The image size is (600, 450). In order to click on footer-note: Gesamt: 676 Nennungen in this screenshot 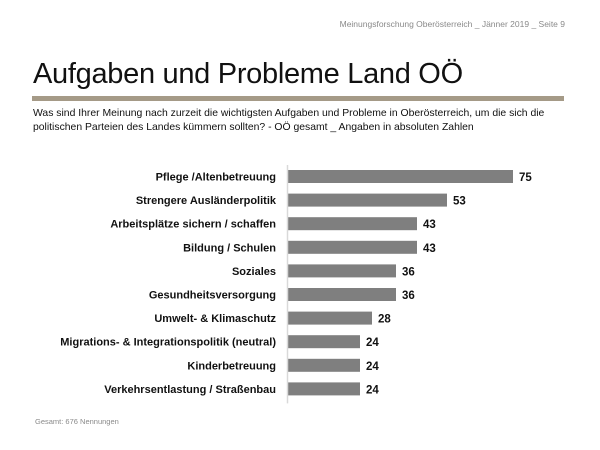, I will do `click(77, 421)`.